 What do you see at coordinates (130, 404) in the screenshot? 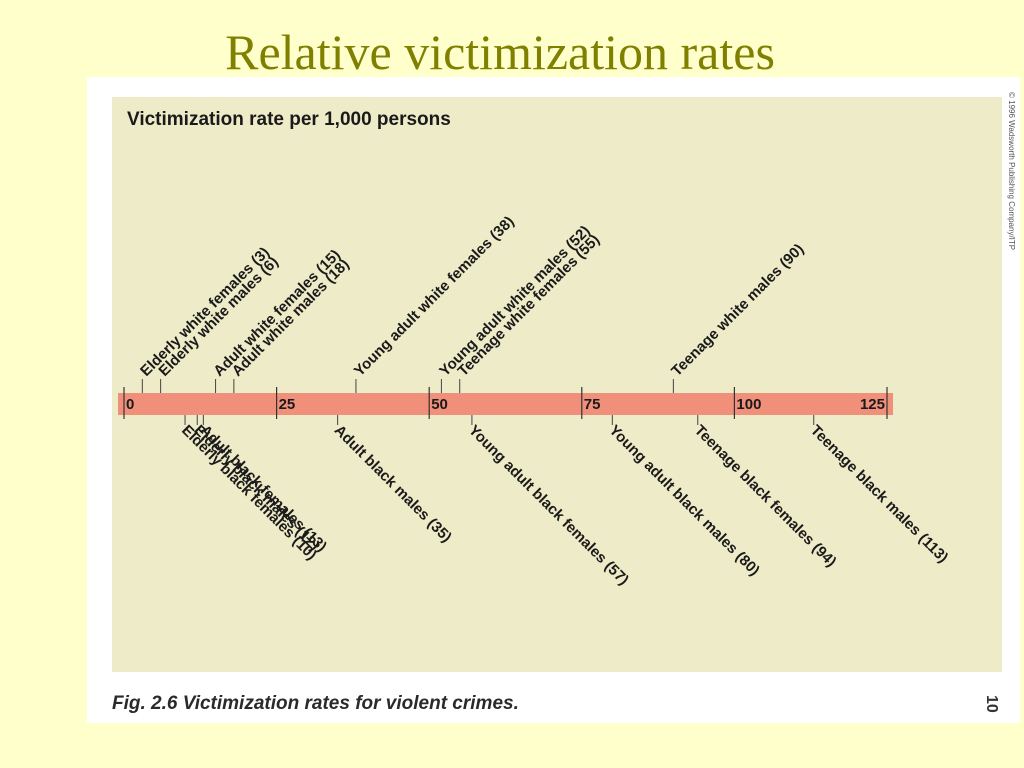
I see `tick-label: 0` at bounding box center [130, 404].